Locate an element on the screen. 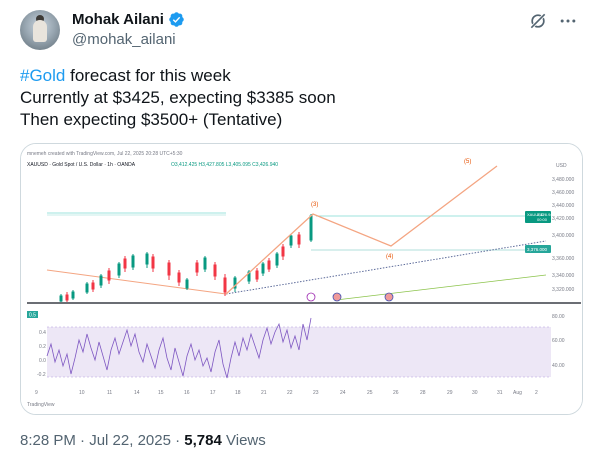 The width and height of the screenshot is (599, 464). rsi-left-tick: 0.0 is located at coordinates (42, 361).